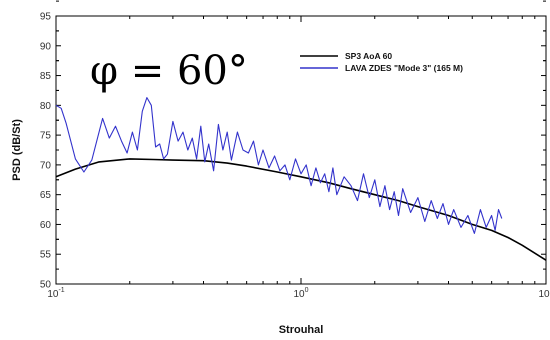  Describe the element at coordinates (46, 195) in the screenshot. I see `y-tick-label: 65` at that location.